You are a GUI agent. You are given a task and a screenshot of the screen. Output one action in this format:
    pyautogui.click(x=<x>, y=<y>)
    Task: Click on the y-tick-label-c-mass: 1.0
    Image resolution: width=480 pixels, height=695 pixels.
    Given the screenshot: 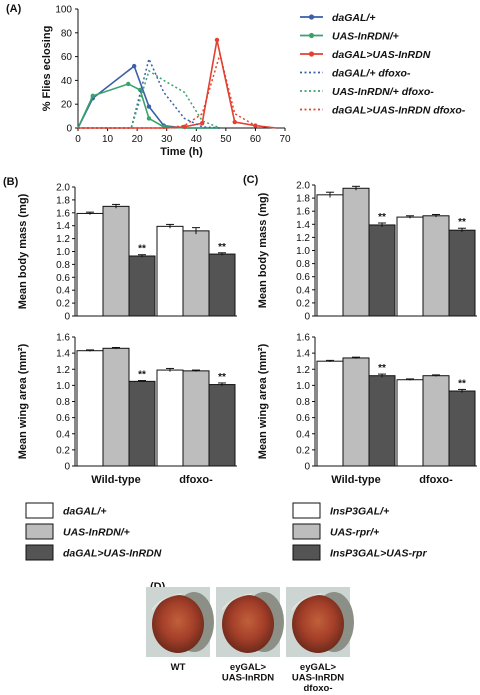 What is the action you would take?
    pyautogui.click(x=303, y=251)
    